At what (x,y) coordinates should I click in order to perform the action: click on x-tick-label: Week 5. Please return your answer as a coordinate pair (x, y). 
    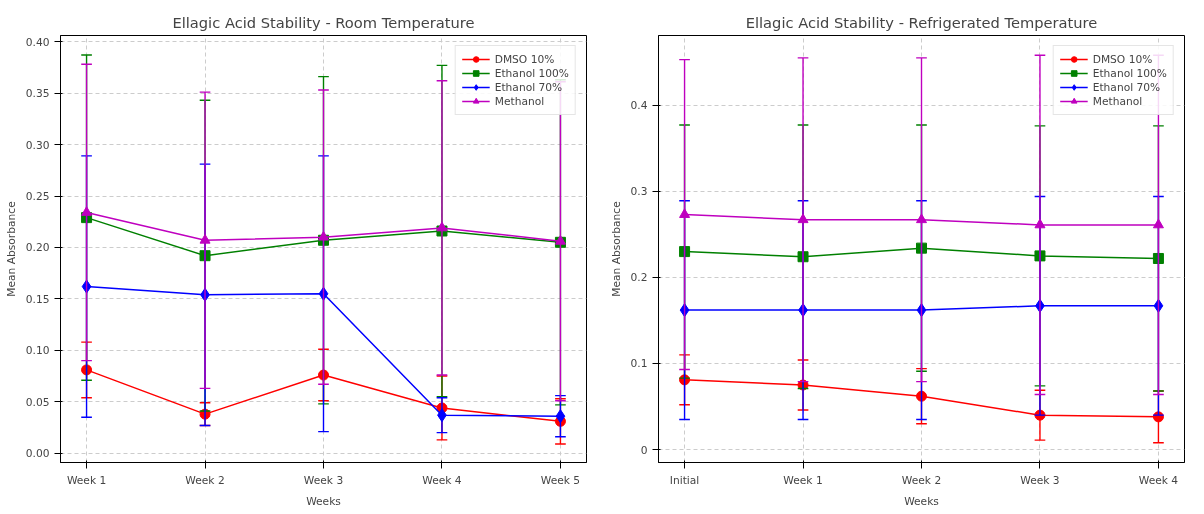
    Looking at the image, I should click on (560, 480).